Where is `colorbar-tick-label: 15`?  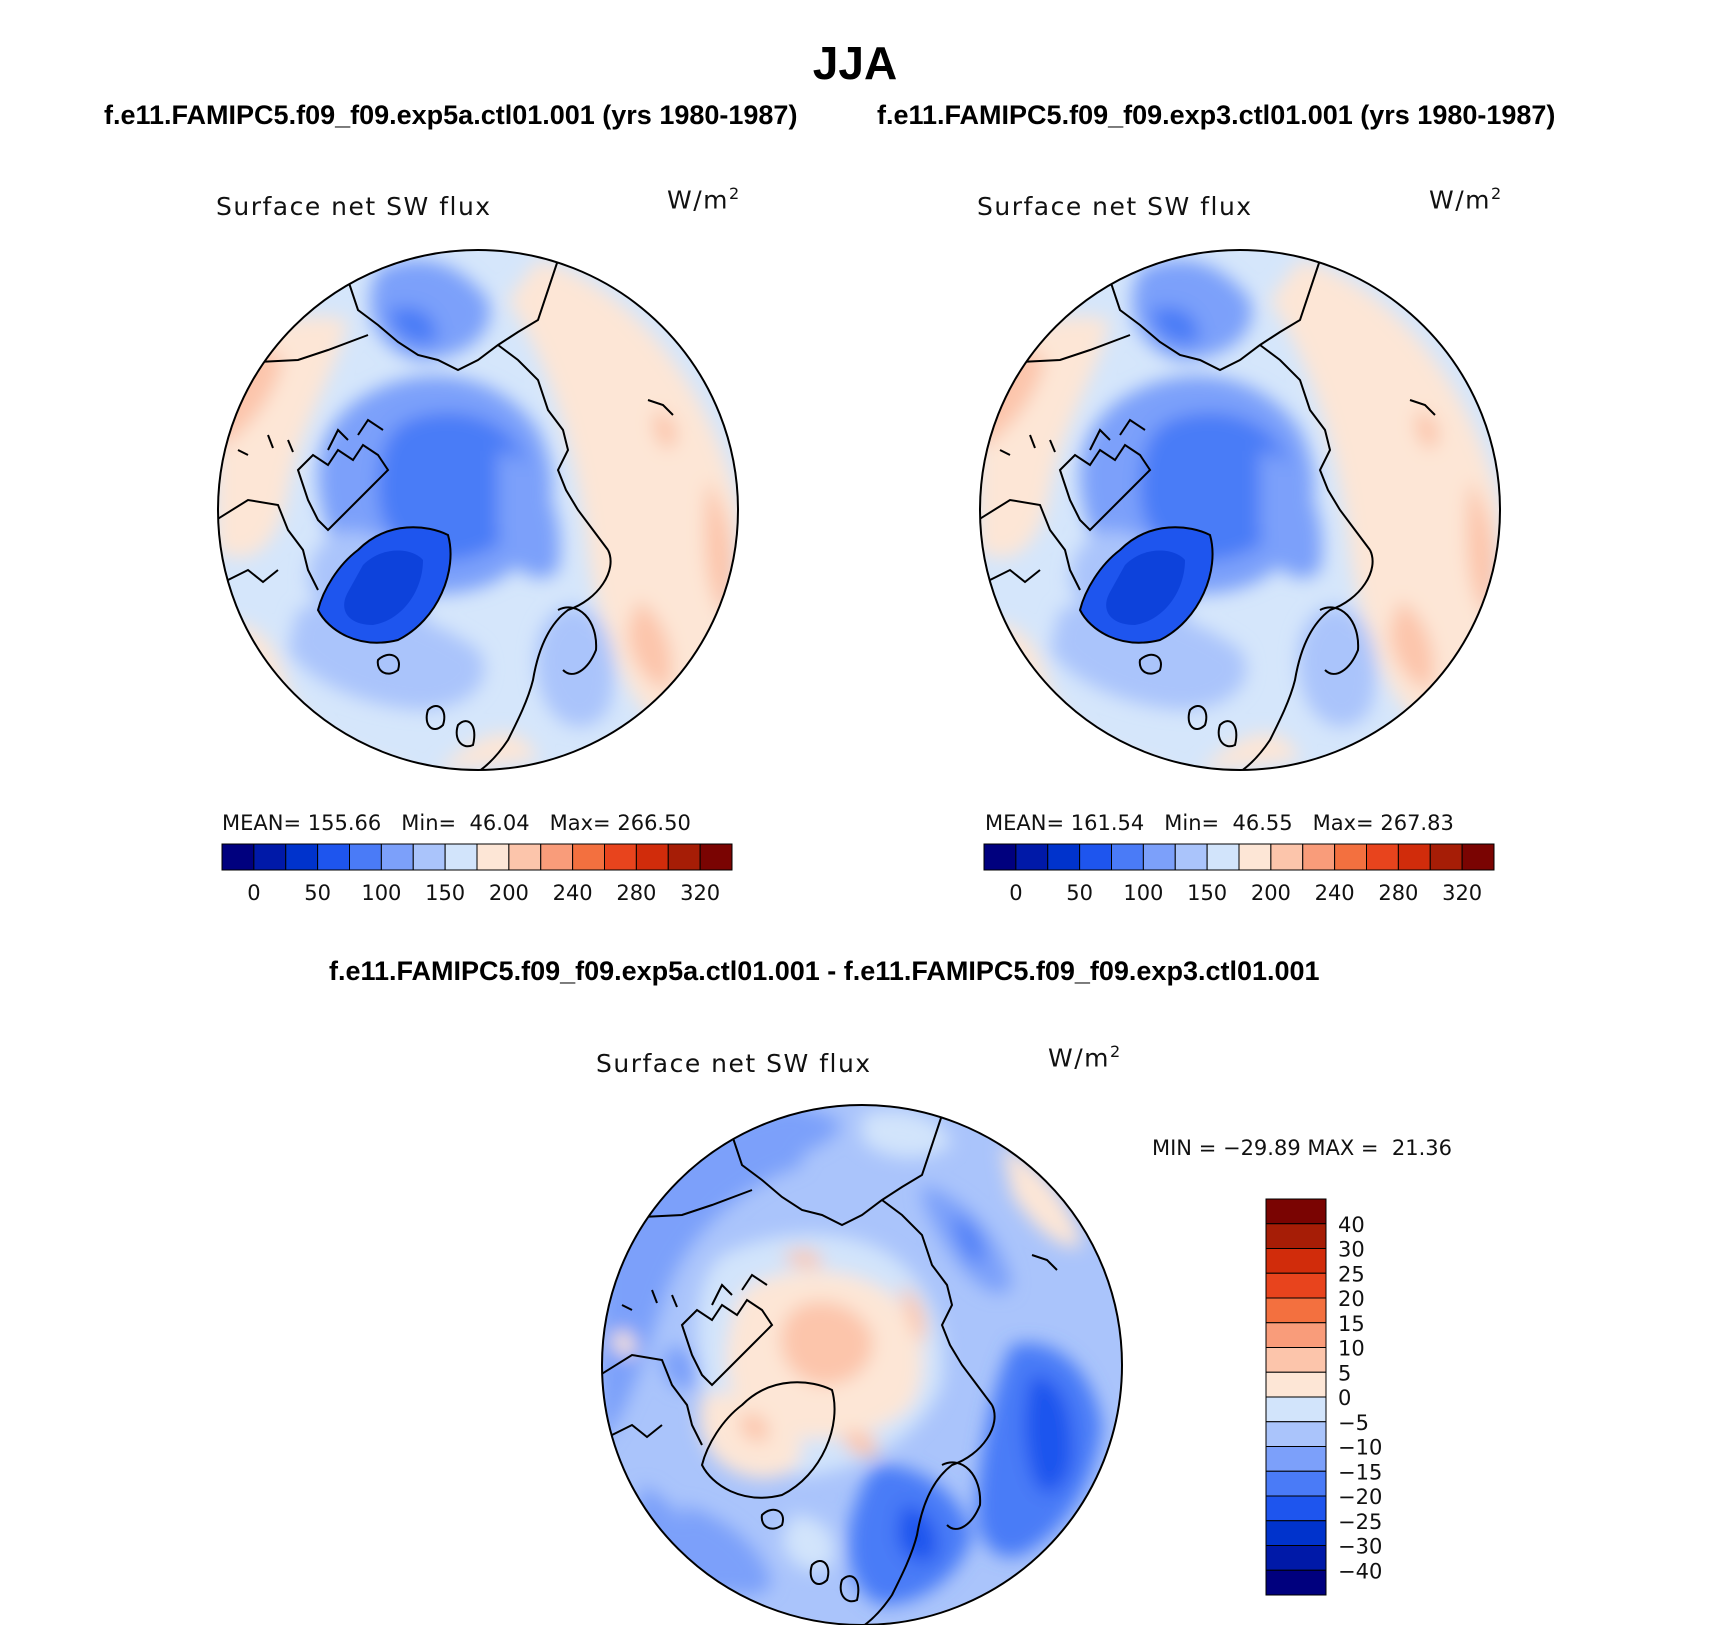 colorbar-tick-label: 15 is located at coordinates (1351, 1324).